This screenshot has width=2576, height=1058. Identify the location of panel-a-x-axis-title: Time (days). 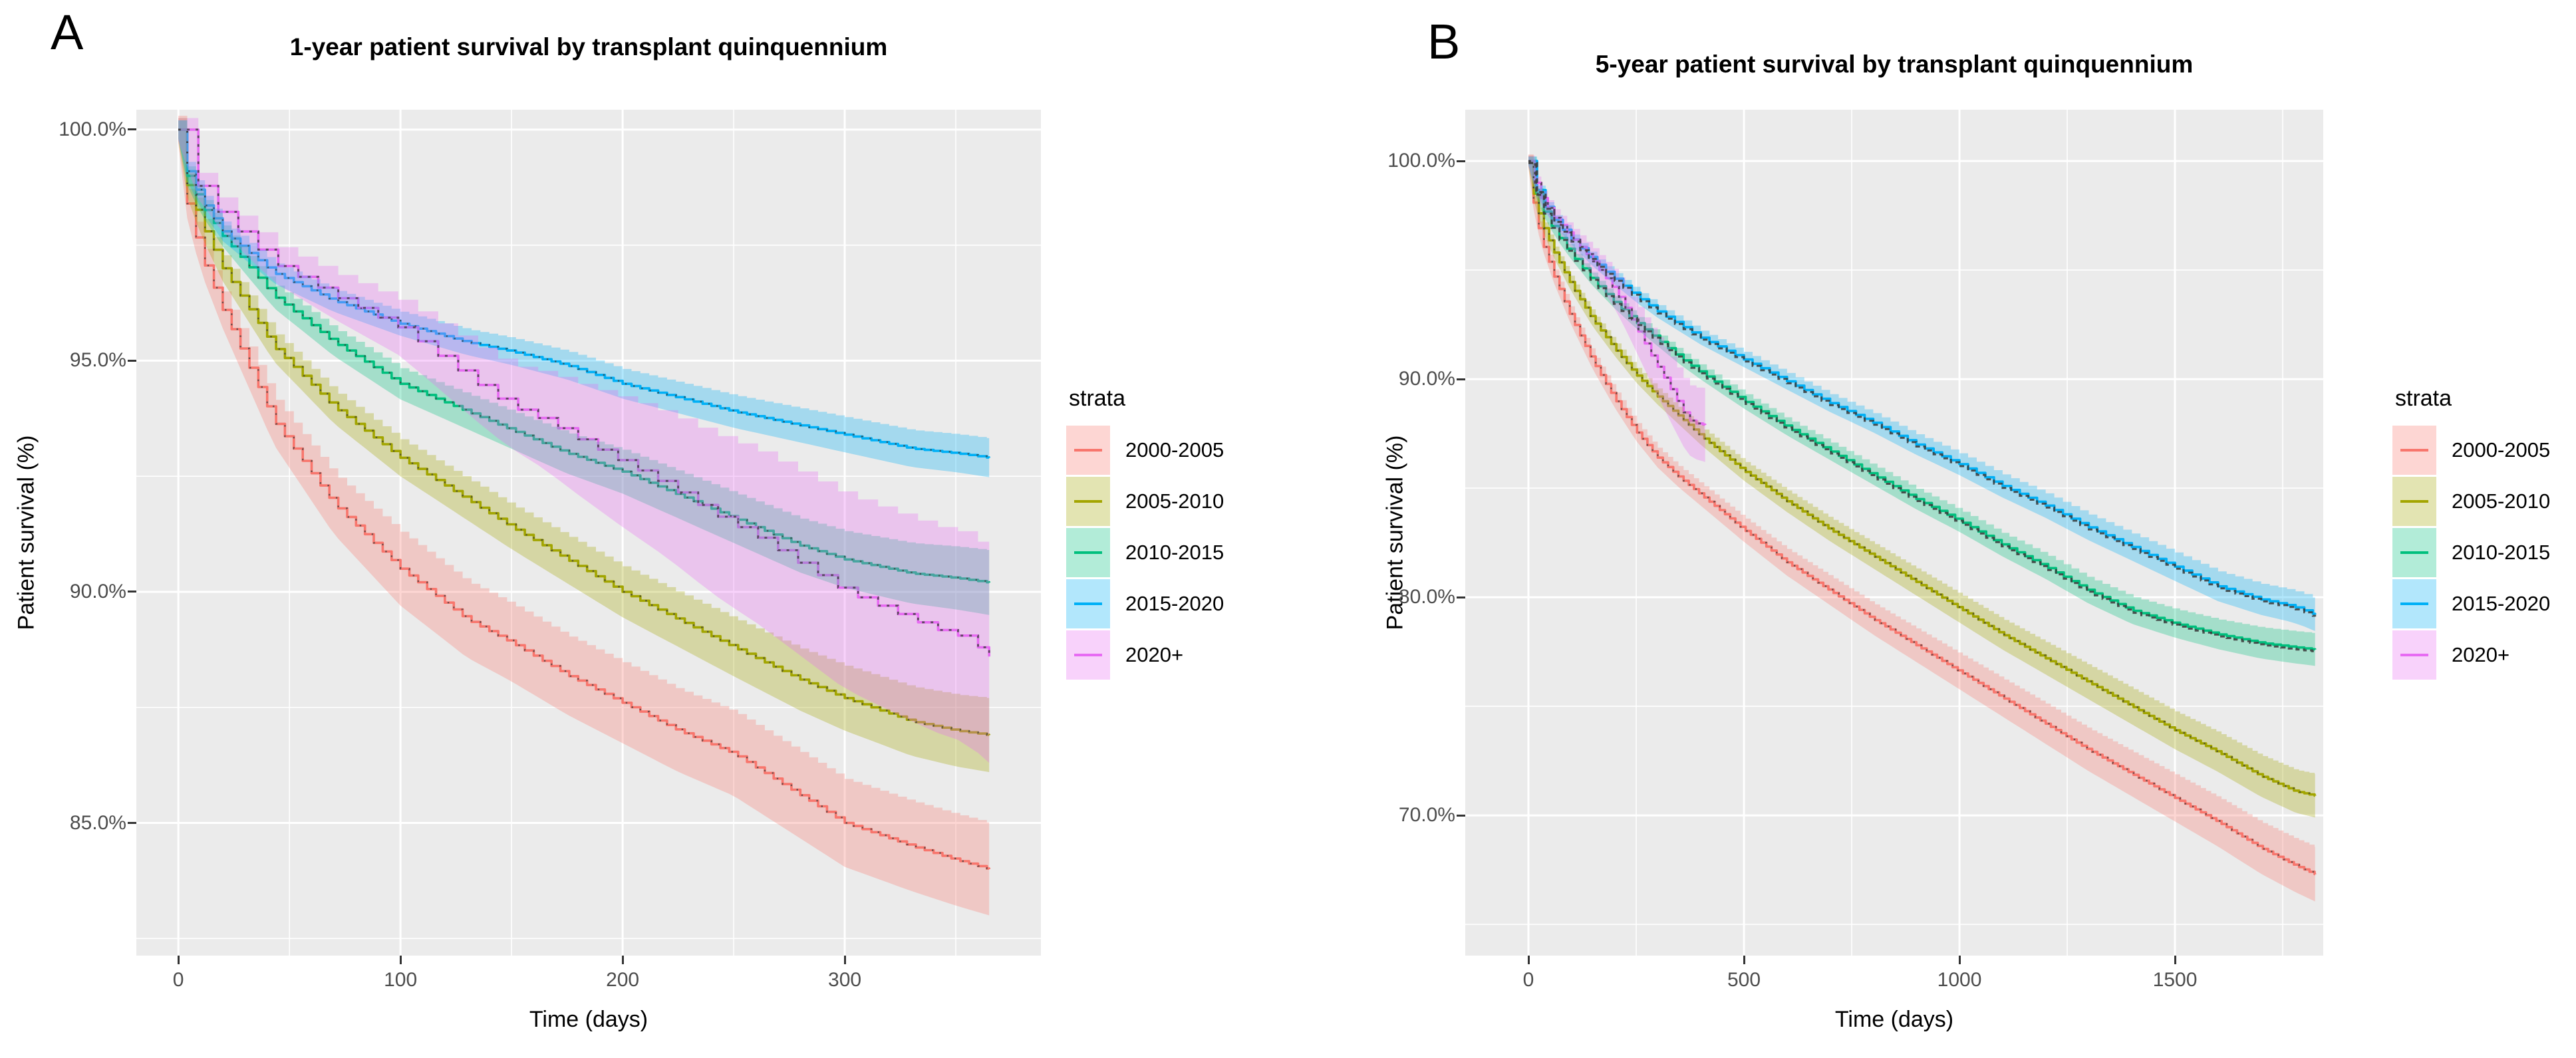
(588, 1019).